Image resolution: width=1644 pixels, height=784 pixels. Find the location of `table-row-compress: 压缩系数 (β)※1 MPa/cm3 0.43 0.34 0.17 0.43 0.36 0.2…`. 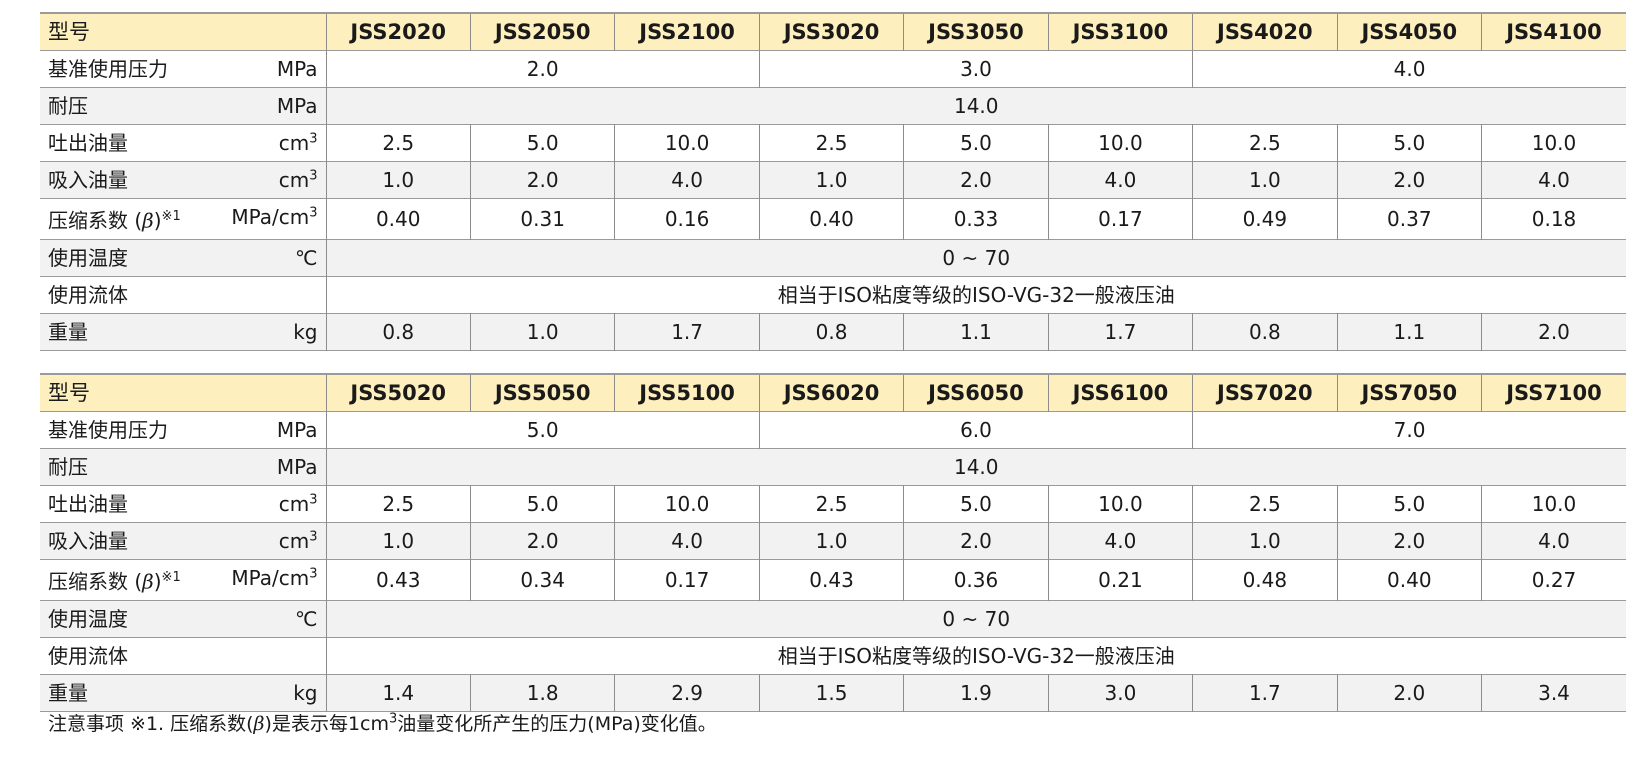

table-row-compress: 压缩系数 (β)※1 MPa/cm3 0.43 0.34 0.17 0.43 0.36 0.2… is located at coordinates (833, 580).